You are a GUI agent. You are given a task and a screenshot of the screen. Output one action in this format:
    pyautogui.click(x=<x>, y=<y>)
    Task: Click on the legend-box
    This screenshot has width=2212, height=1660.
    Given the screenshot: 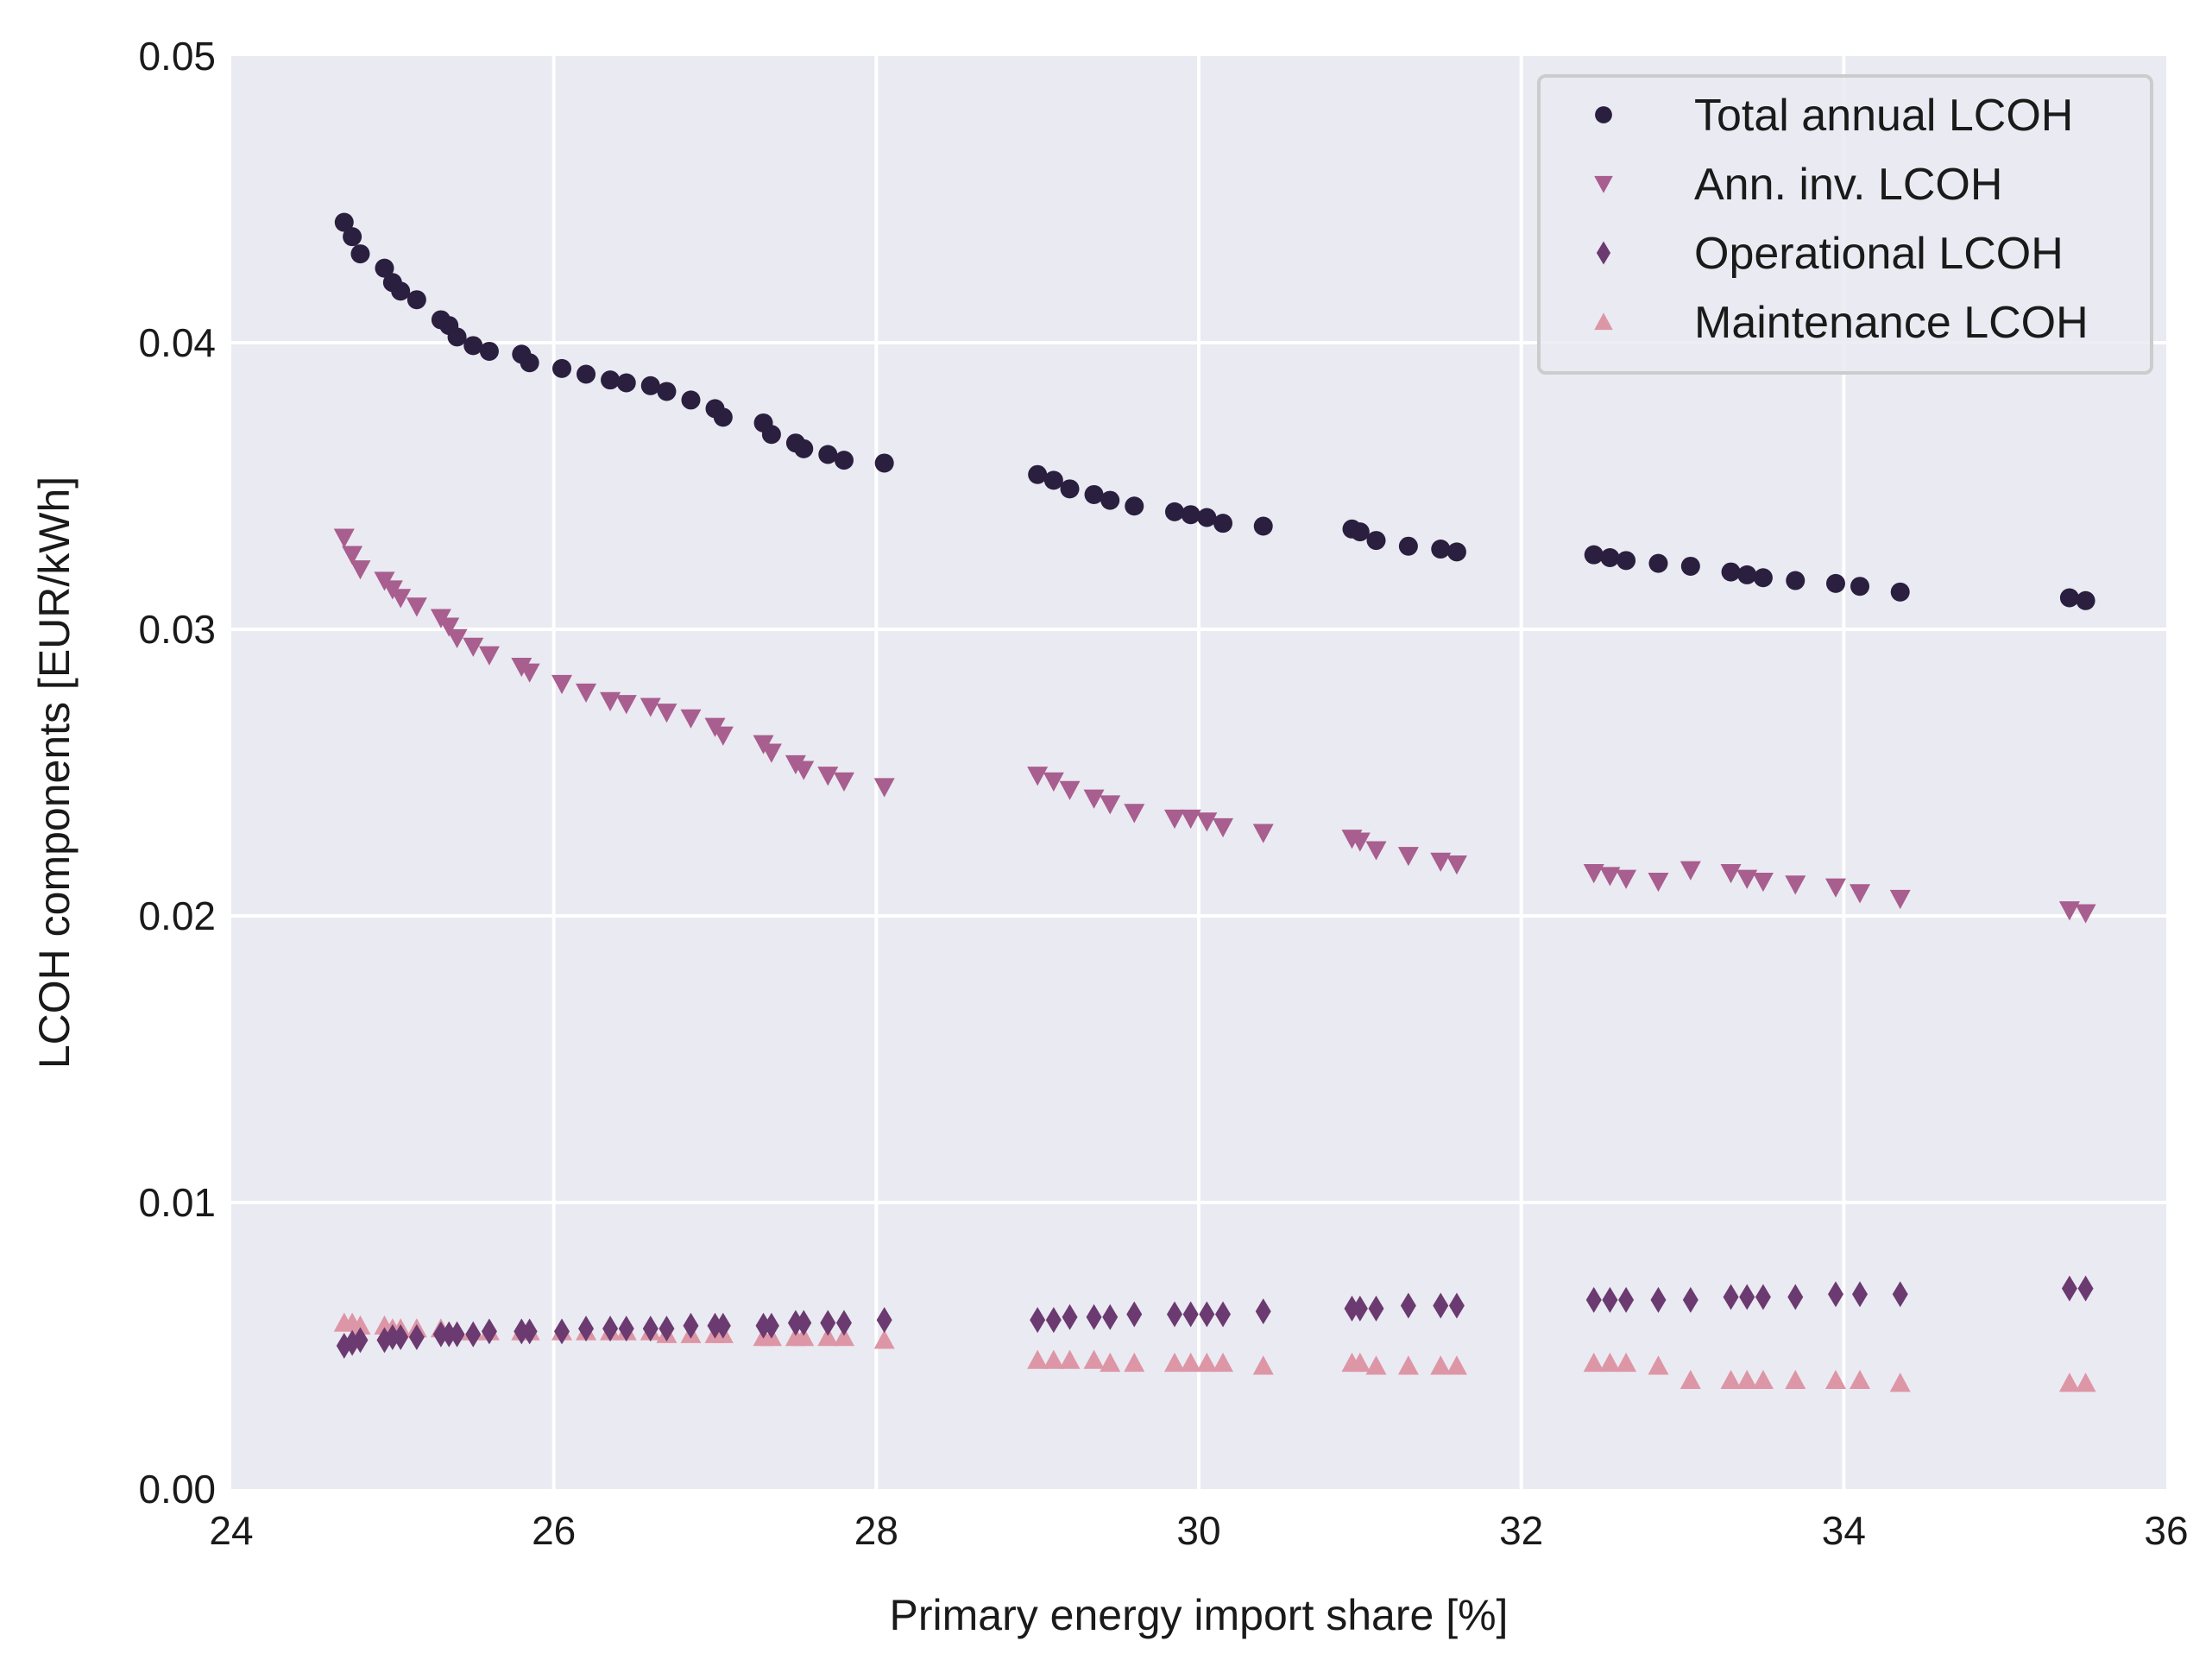 What is the action you would take?
    pyautogui.click(x=1845, y=225)
    